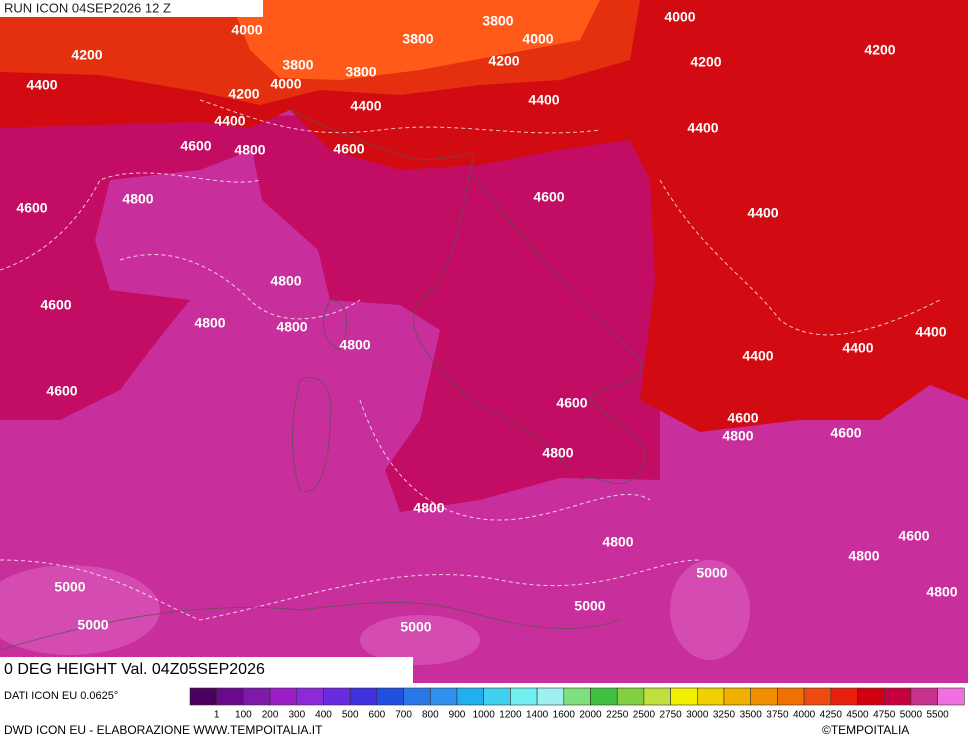  What do you see at coordinates (296, 715) in the screenshot?
I see `legend-label: 300` at bounding box center [296, 715].